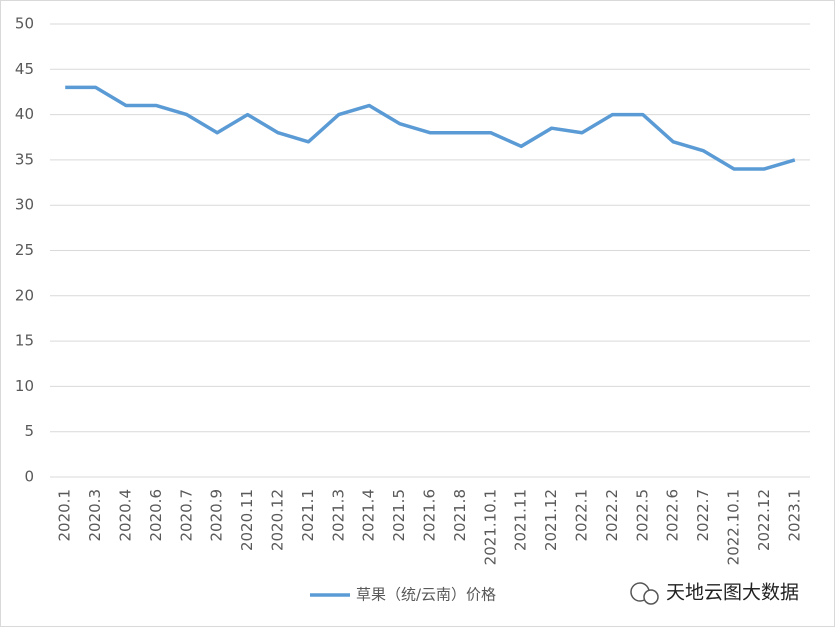  Describe the element at coordinates (582, 515) in the screenshot. I see `x-tick-label: 2022.1` at that location.